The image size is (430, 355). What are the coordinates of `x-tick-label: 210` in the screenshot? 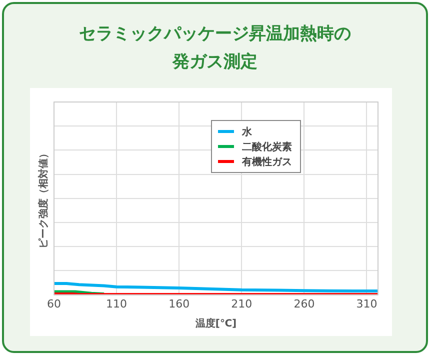 It's located at (241, 303).